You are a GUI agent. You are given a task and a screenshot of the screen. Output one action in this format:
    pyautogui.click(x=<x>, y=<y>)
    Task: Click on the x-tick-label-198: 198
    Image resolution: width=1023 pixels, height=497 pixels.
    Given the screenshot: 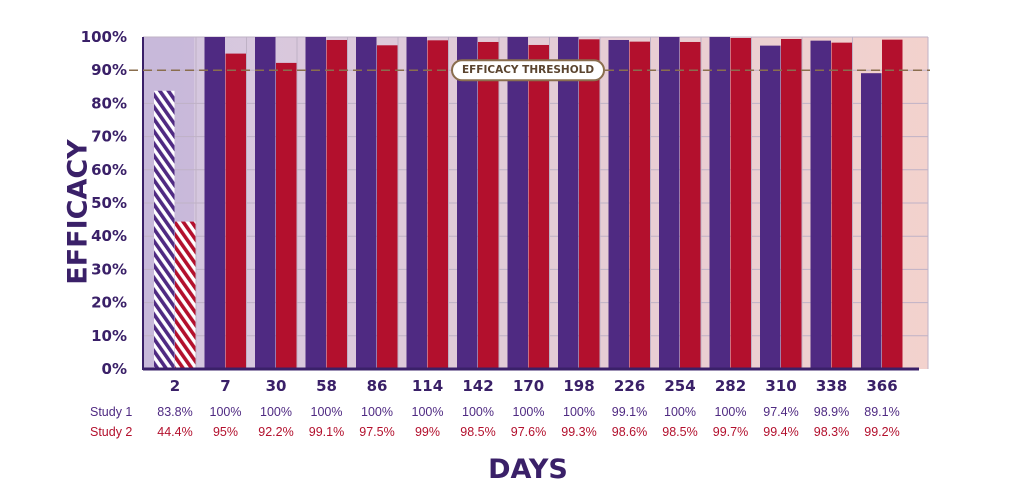 What is the action you would take?
    pyautogui.click(x=578, y=386)
    